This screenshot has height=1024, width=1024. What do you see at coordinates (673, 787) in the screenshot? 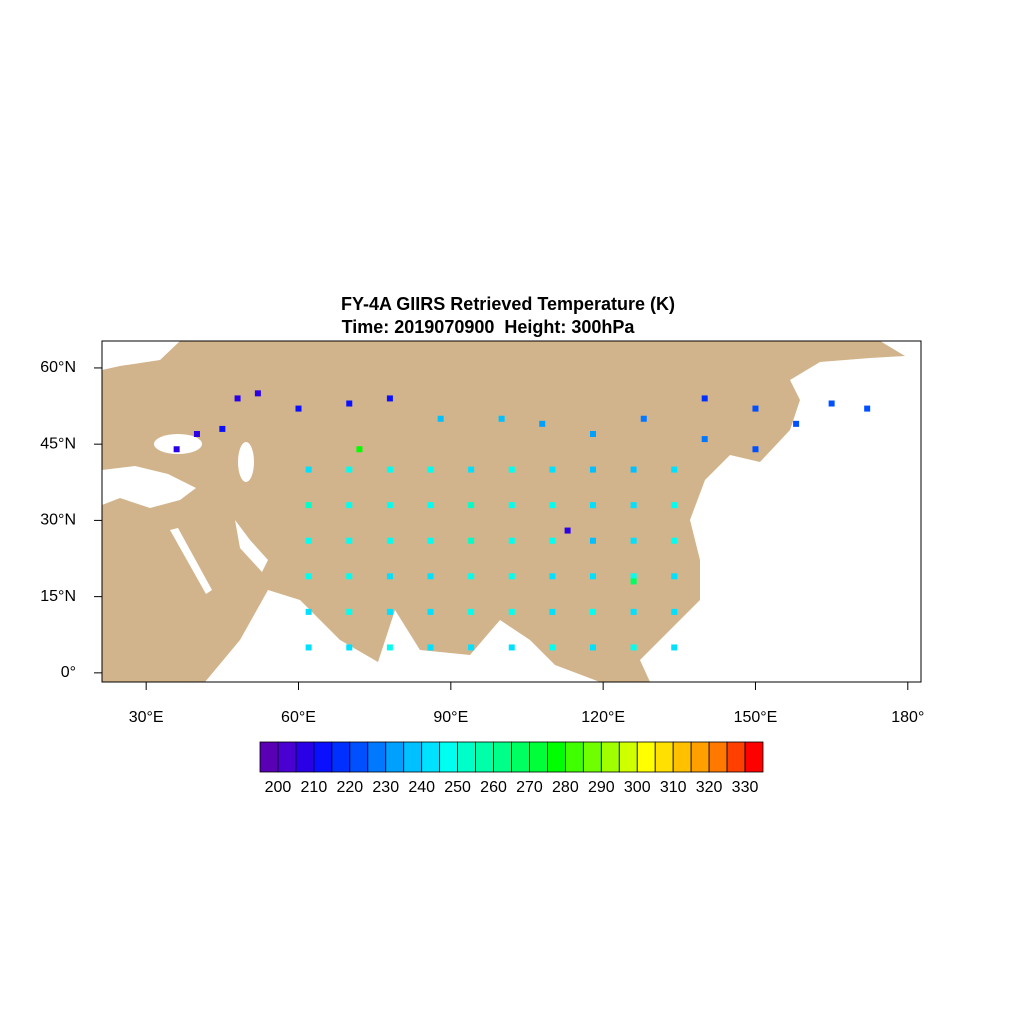
I see `colorbar-label: 310` at bounding box center [673, 787].